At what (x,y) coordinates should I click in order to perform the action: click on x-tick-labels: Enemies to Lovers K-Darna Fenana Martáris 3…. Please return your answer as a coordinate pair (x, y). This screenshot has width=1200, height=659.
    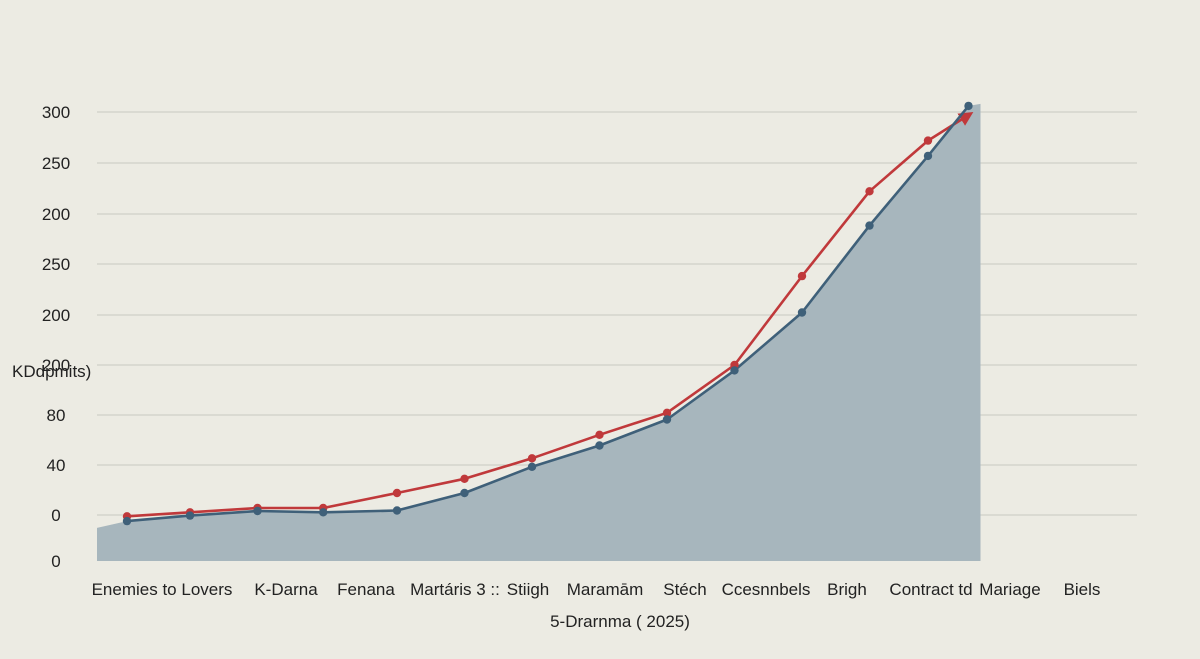
    Looking at the image, I should click on (596, 589).